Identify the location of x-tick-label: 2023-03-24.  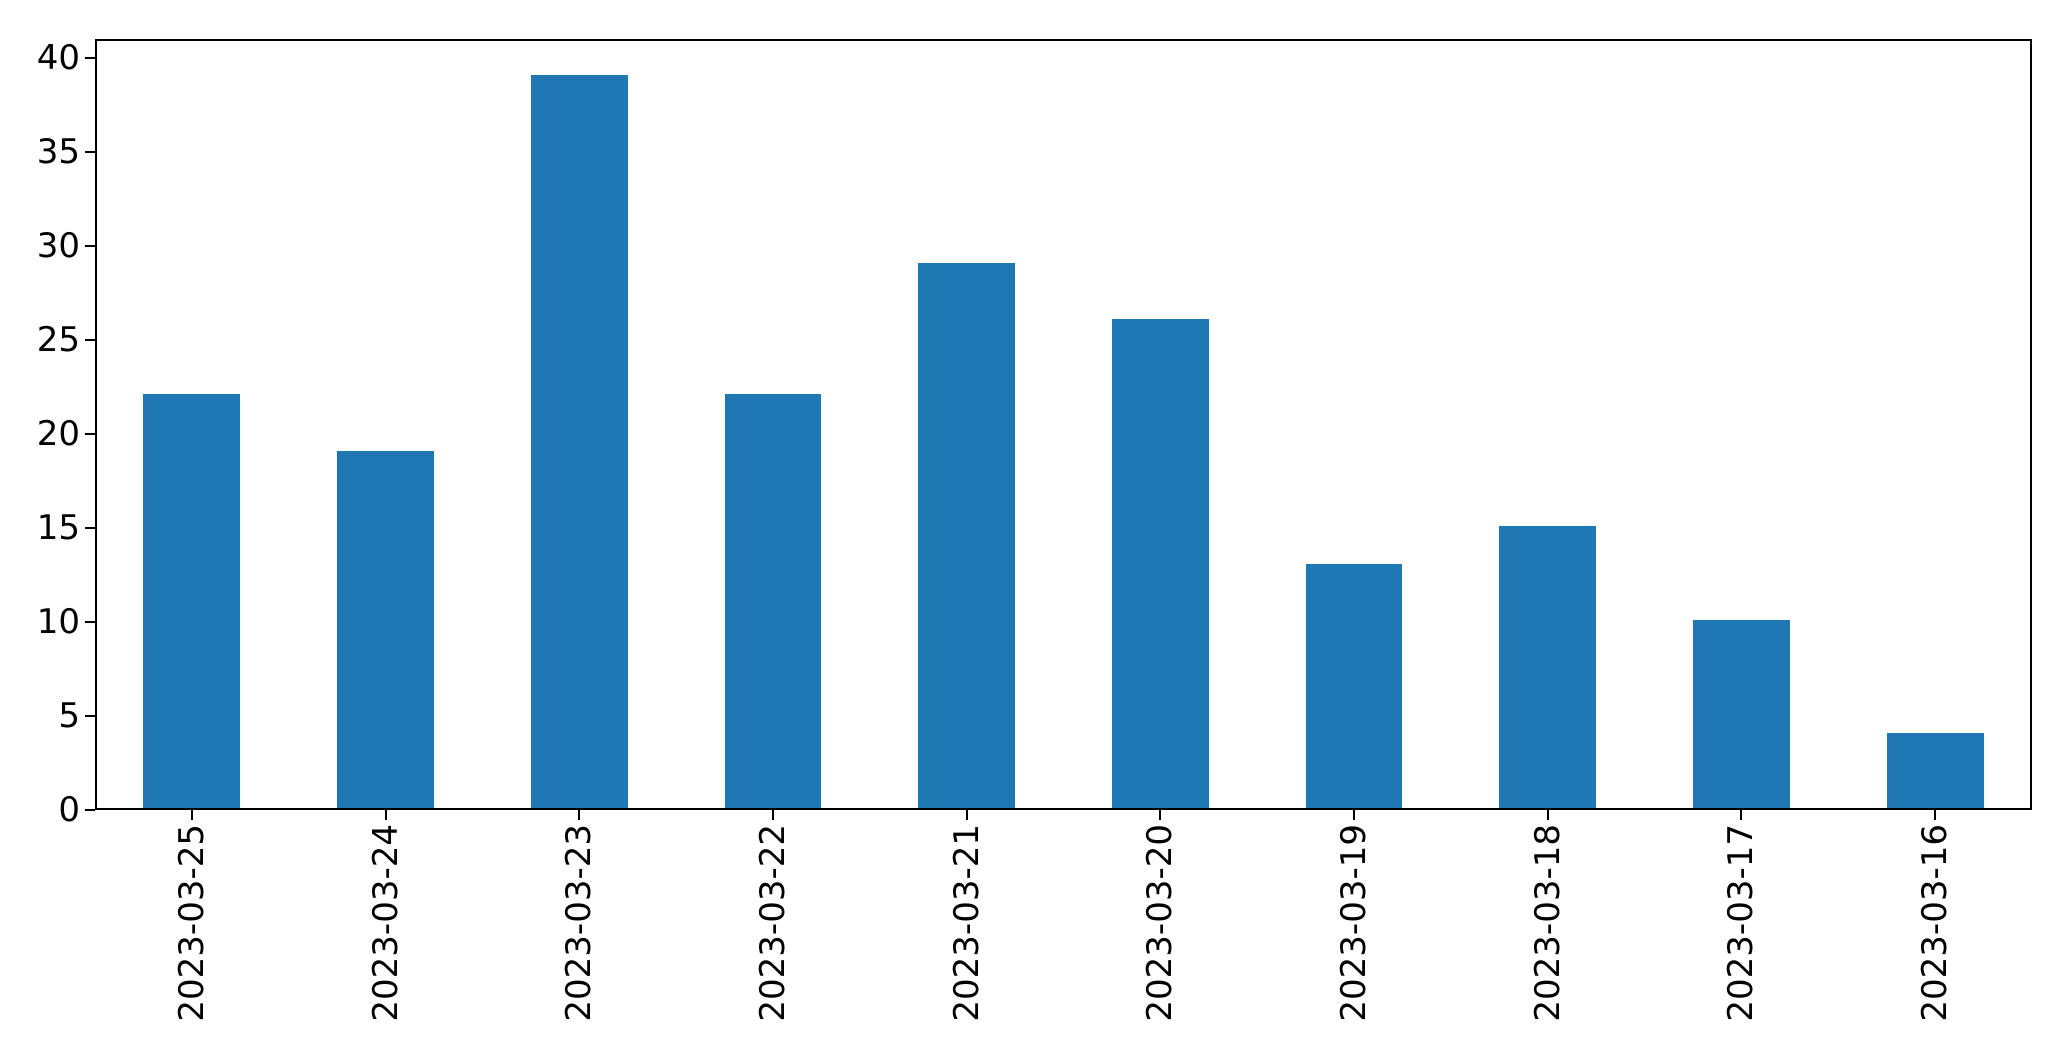
(385, 923).